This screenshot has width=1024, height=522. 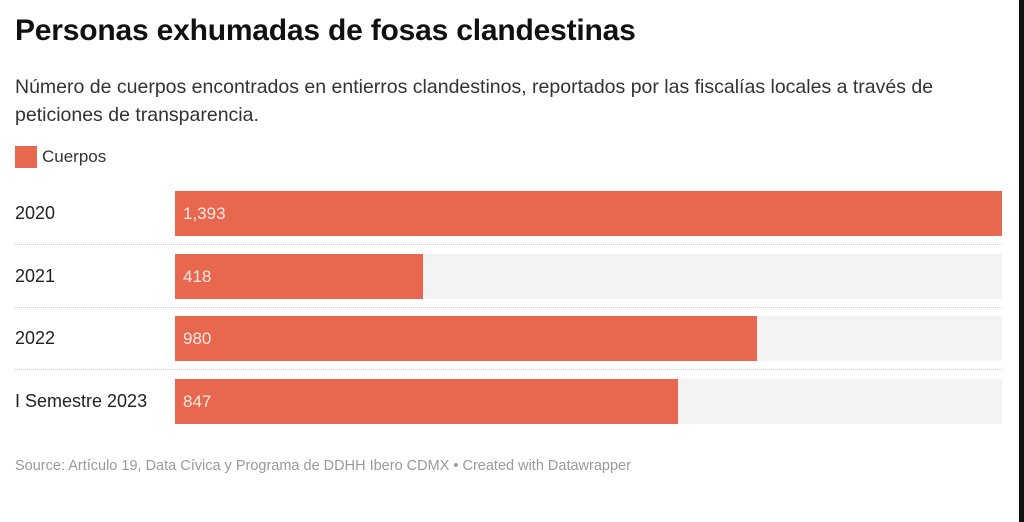 I want to click on legend-label: Cuerpos, so click(x=74, y=156).